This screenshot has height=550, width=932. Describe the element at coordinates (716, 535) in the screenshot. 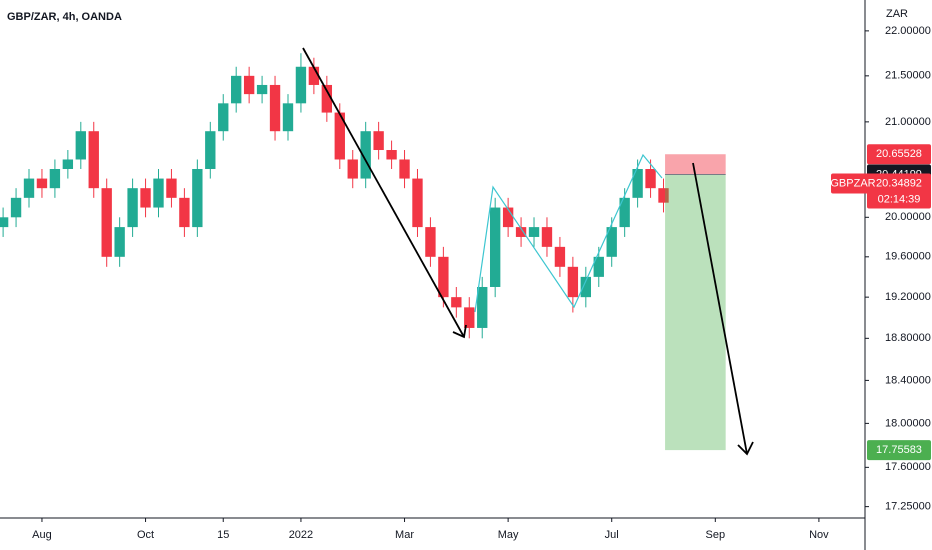

I see `x-tick-label: Sep` at that location.